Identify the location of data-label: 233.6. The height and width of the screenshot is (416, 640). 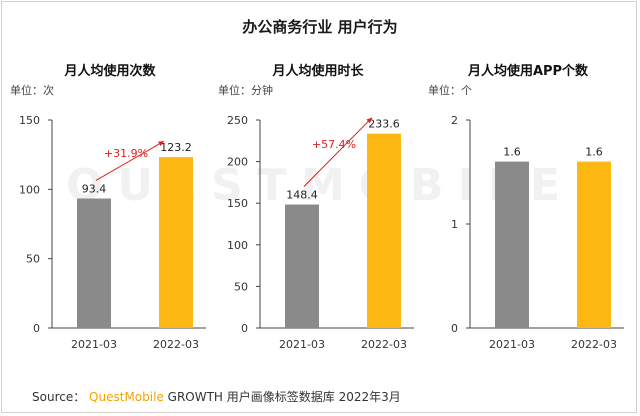
(384, 124).